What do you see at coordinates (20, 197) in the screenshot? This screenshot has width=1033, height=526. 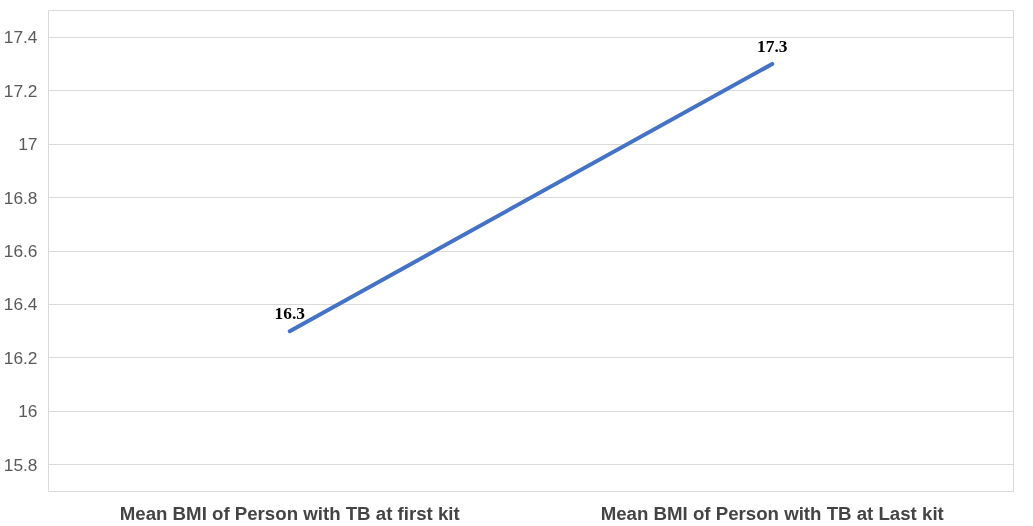 I see `y-tick-label: 16.8` at bounding box center [20, 197].